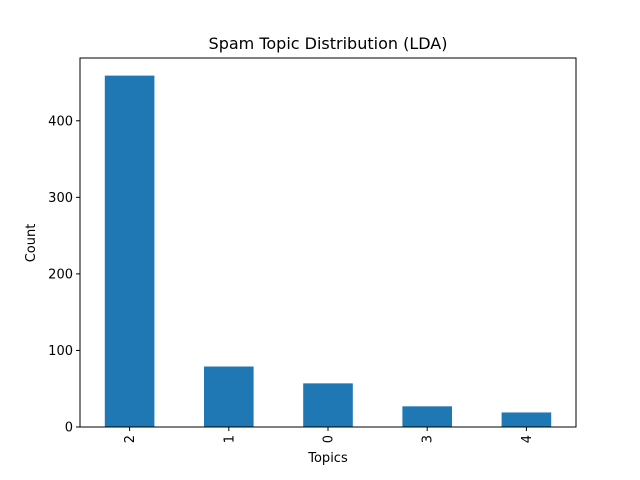 This screenshot has height=480, width=640. Describe the element at coordinates (329, 439) in the screenshot. I see `x-tick-label: 0` at that location.